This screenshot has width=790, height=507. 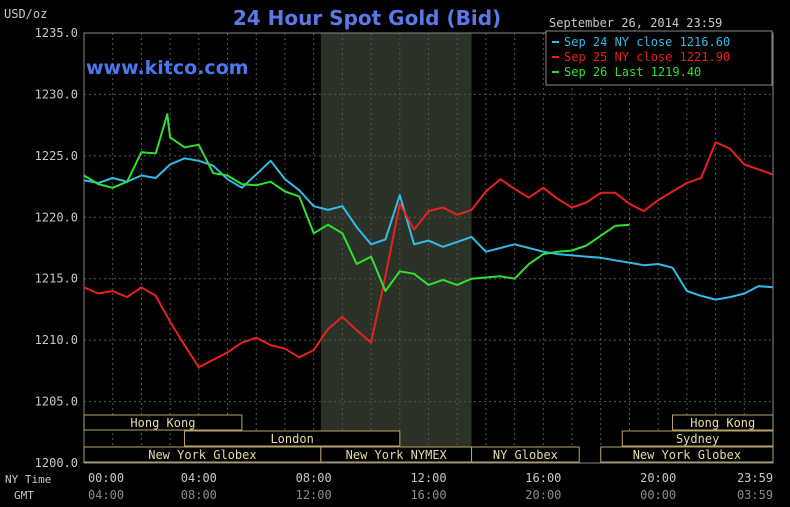 What do you see at coordinates (106, 495) in the screenshot?
I see `x-tick-label-gmt: 04:00` at bounding box center [106, 495].